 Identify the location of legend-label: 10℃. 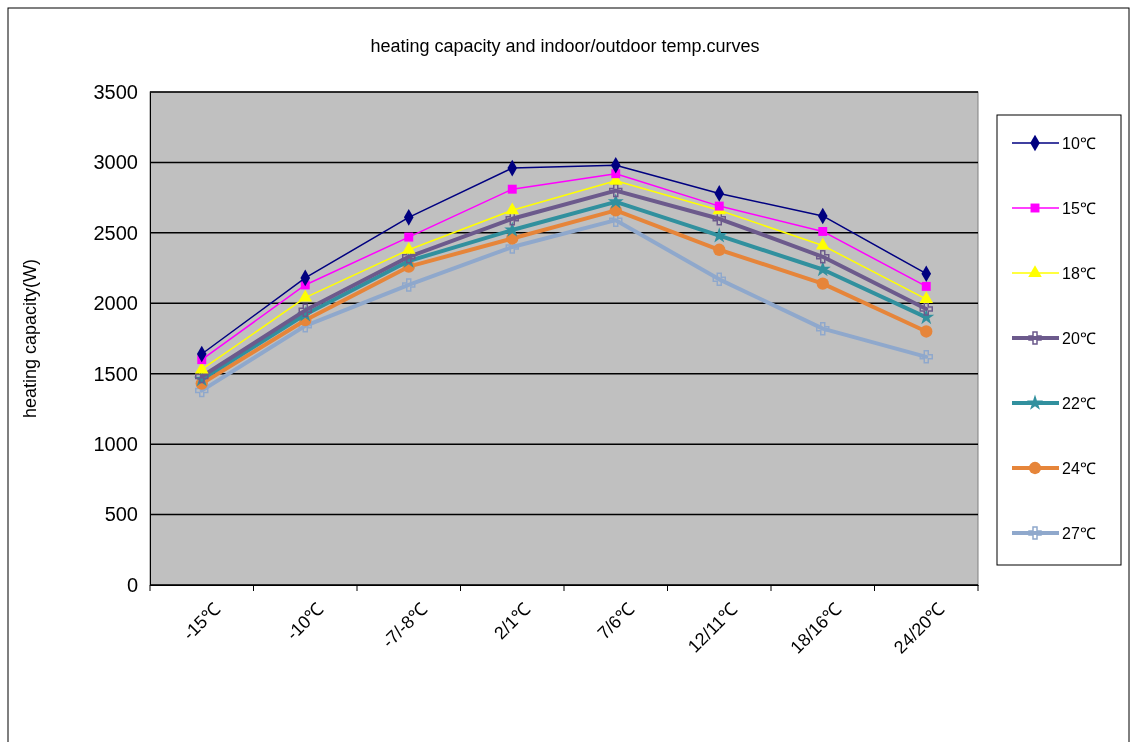
(1079, 143).